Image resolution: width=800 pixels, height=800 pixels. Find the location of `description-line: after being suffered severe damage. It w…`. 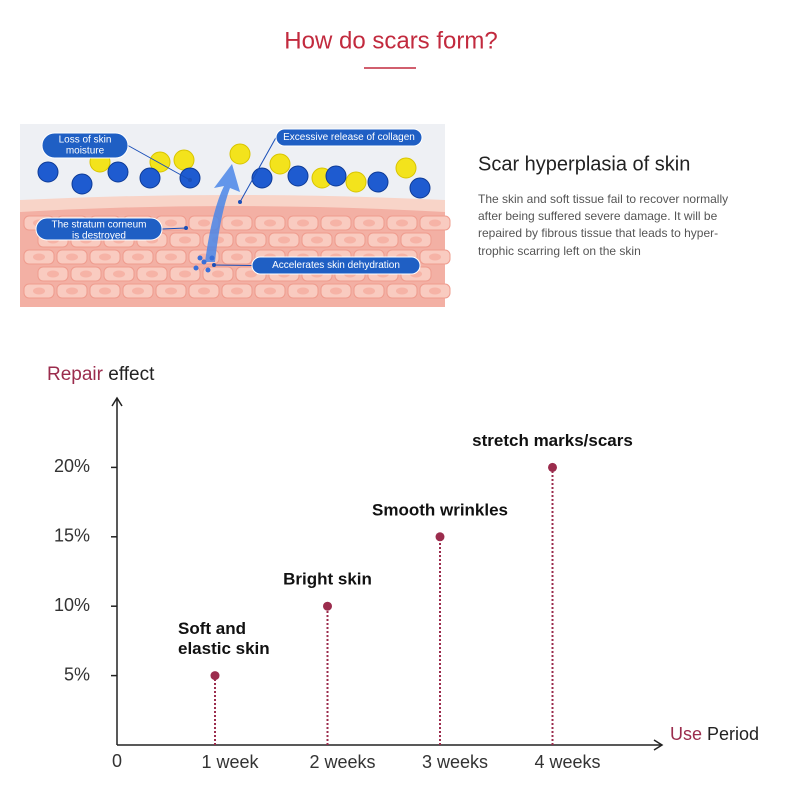

description-line: after being suffered severe damage. It w… is located at coordinates (598, 216).